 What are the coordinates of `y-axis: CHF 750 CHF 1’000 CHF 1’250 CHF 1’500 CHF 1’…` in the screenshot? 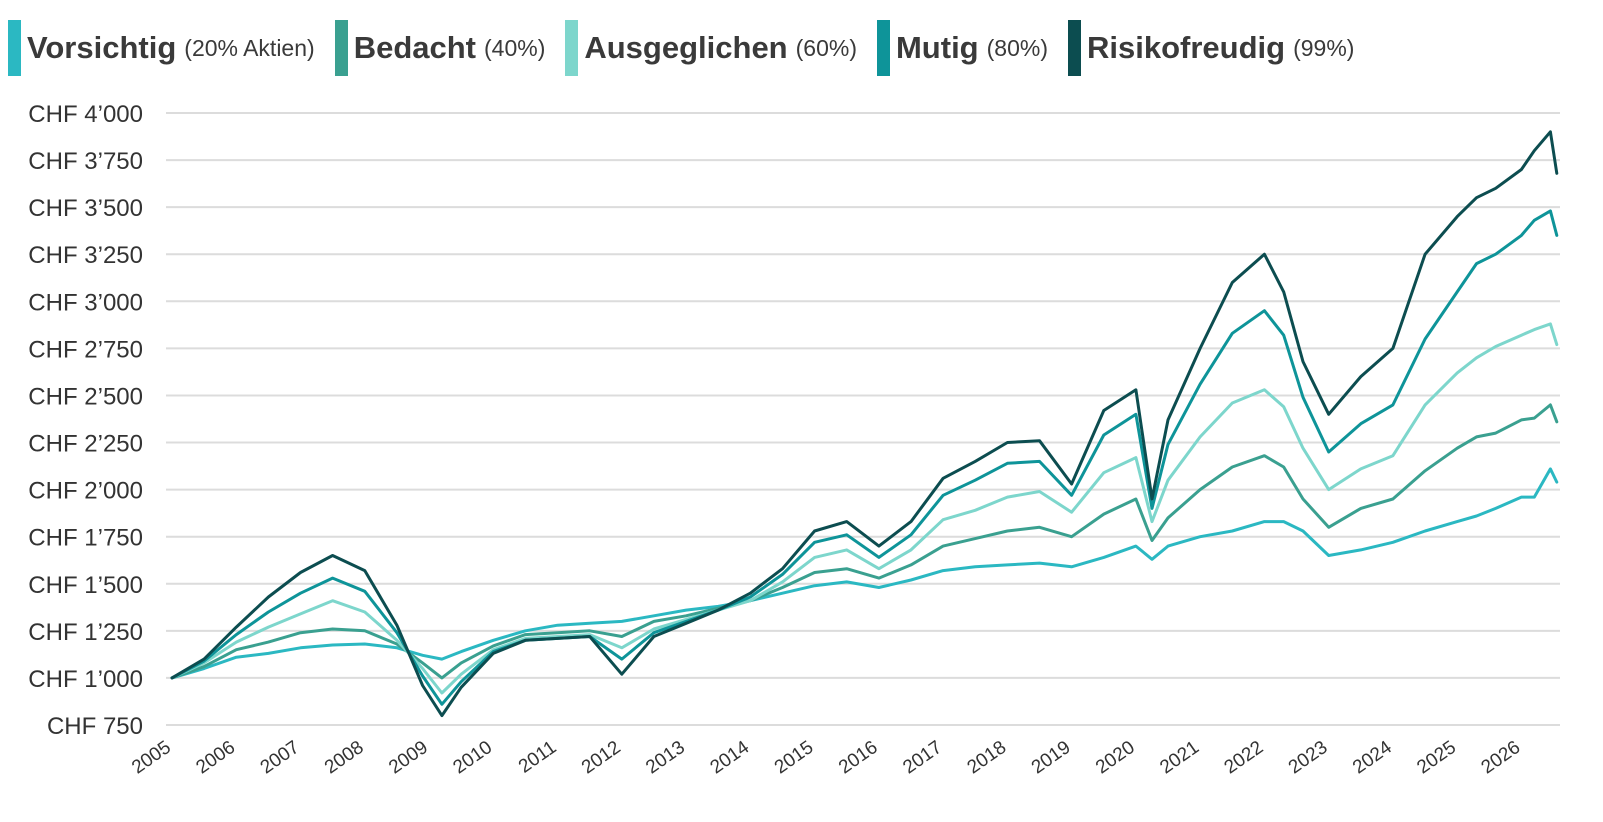 It's located at (85, 420).